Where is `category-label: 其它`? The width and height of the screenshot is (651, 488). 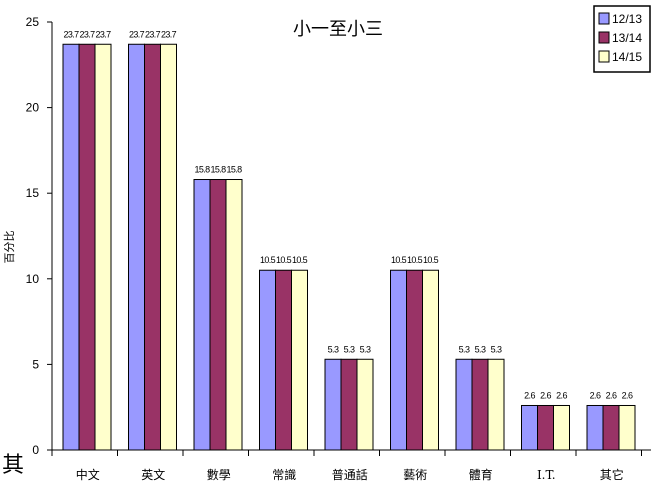
category-label: 其它 is located at coordinates (612, 474).